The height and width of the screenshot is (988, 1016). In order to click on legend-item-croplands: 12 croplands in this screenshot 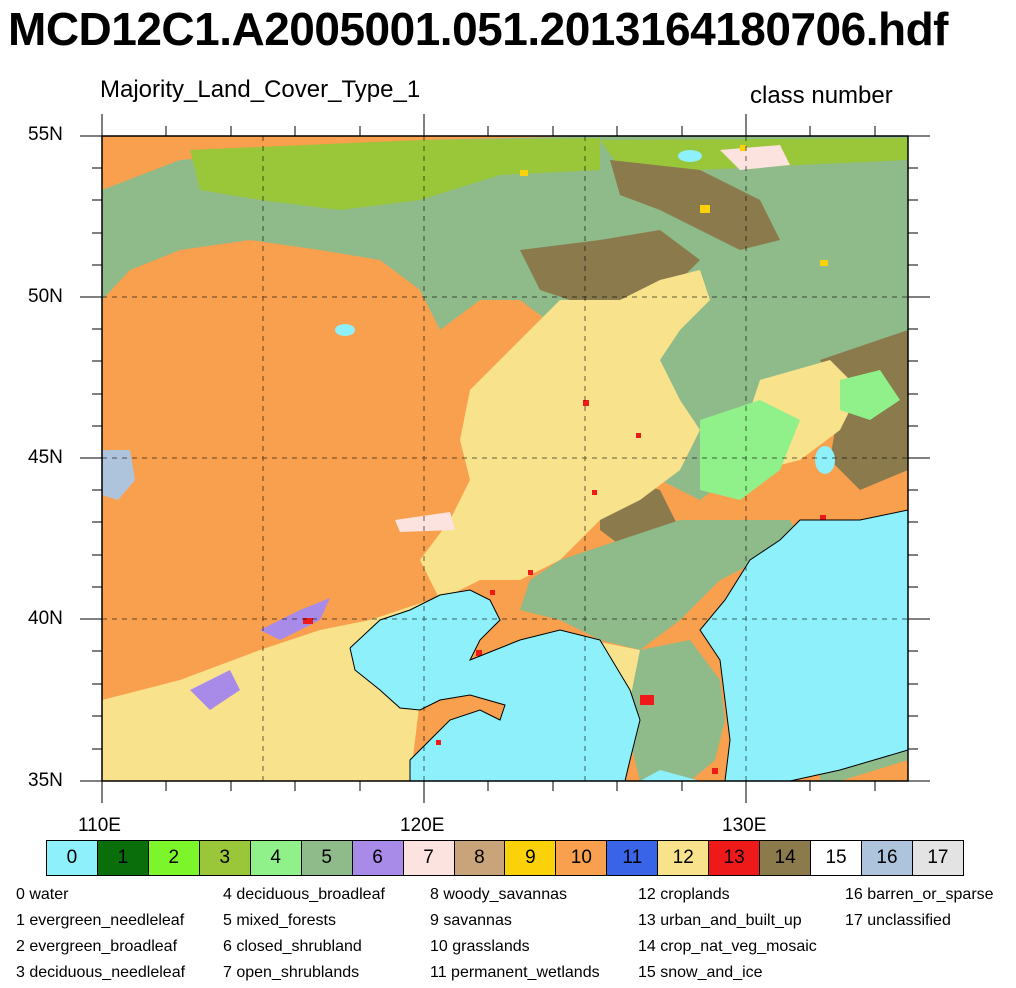, I will do `click(684, 894)`.